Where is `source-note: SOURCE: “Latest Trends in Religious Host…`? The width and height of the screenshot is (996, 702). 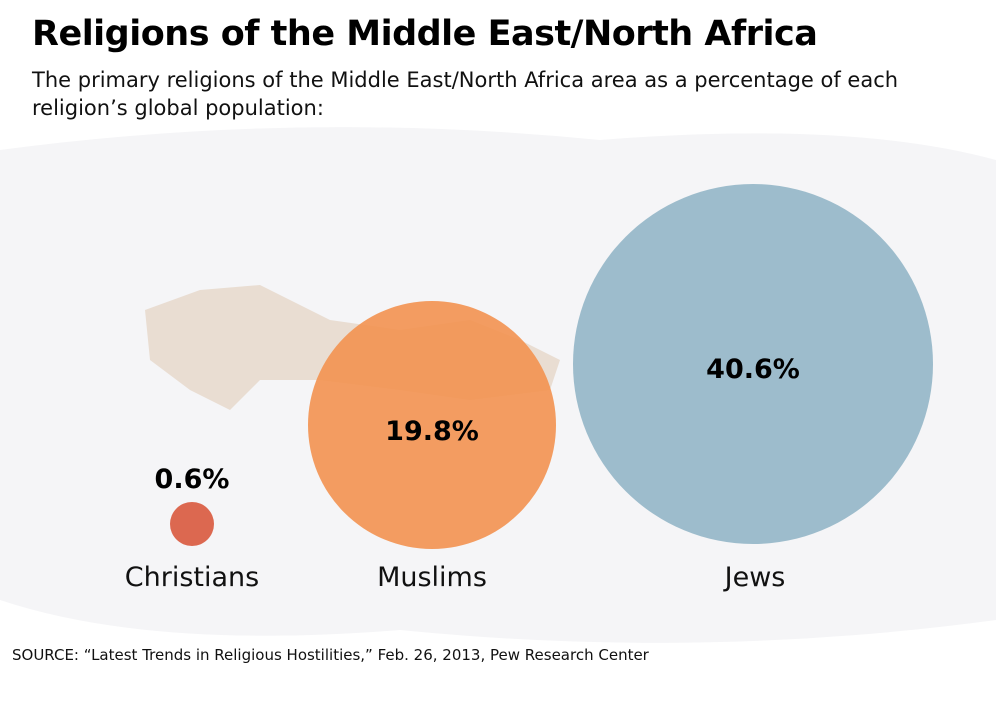
source-note: SOURCE: “Latest Trends in Religious Host… is located at coordinates (330, 655).